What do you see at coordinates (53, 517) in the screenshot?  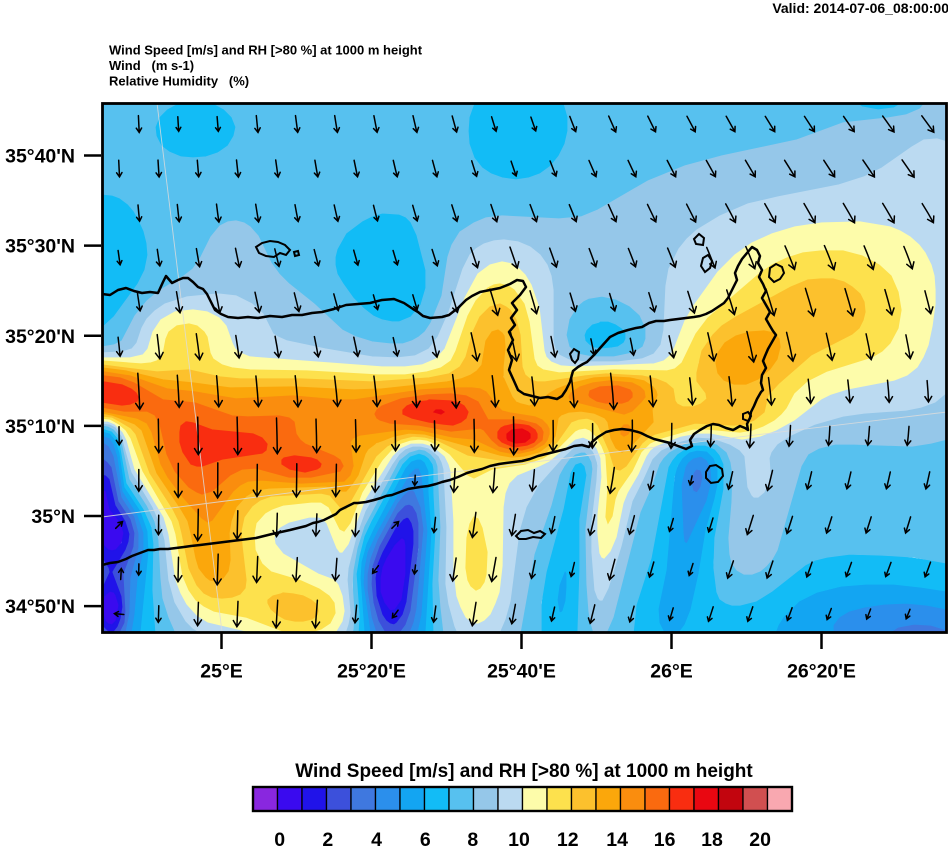 I see `svg-text: 35°N` at bounding box center [53, 517].